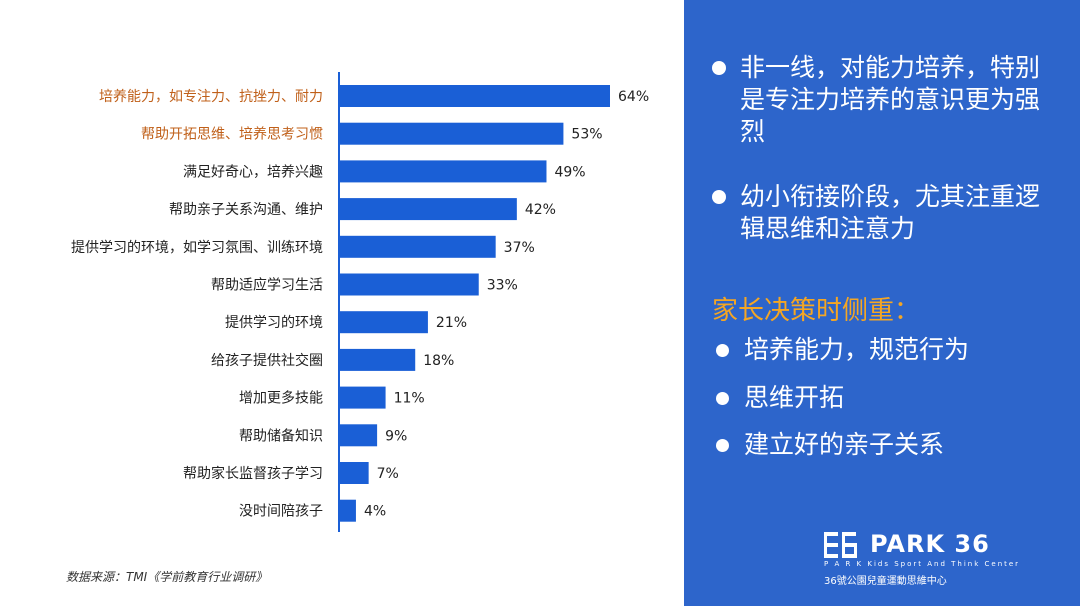  I want to click on value-label-9: 11%, so click(409, 399).